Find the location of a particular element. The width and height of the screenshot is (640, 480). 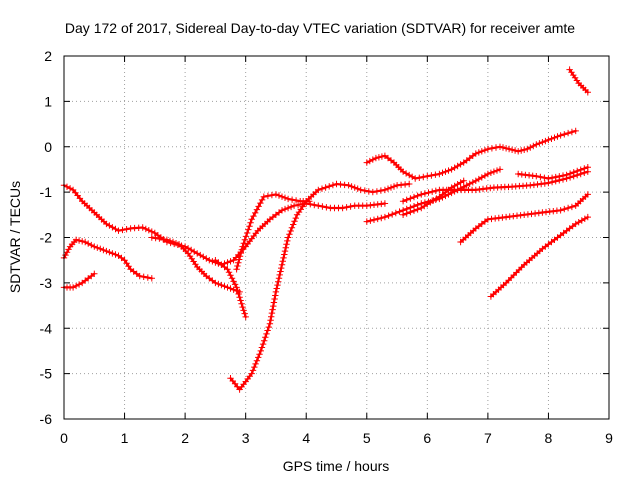

x-tick-label: 8 is located at coordinates (549, 438).